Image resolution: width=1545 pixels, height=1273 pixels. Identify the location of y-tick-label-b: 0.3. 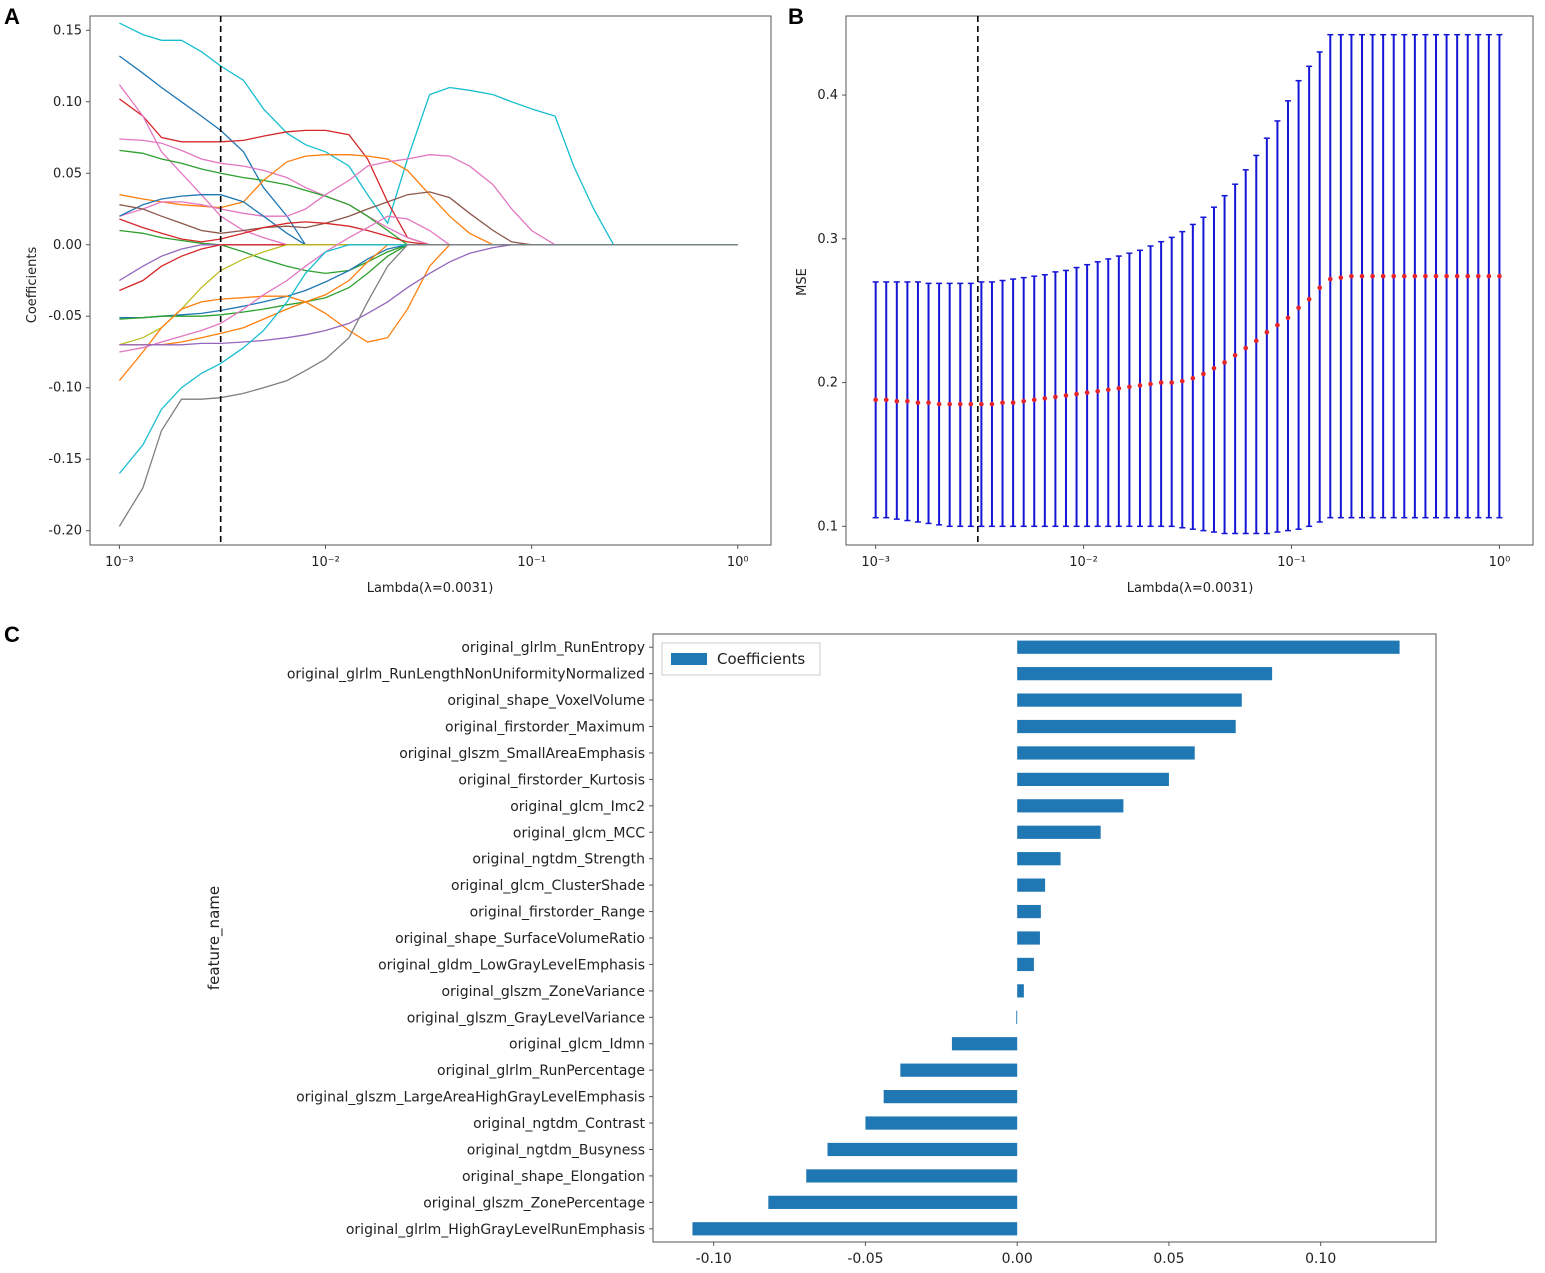
(827, 239).